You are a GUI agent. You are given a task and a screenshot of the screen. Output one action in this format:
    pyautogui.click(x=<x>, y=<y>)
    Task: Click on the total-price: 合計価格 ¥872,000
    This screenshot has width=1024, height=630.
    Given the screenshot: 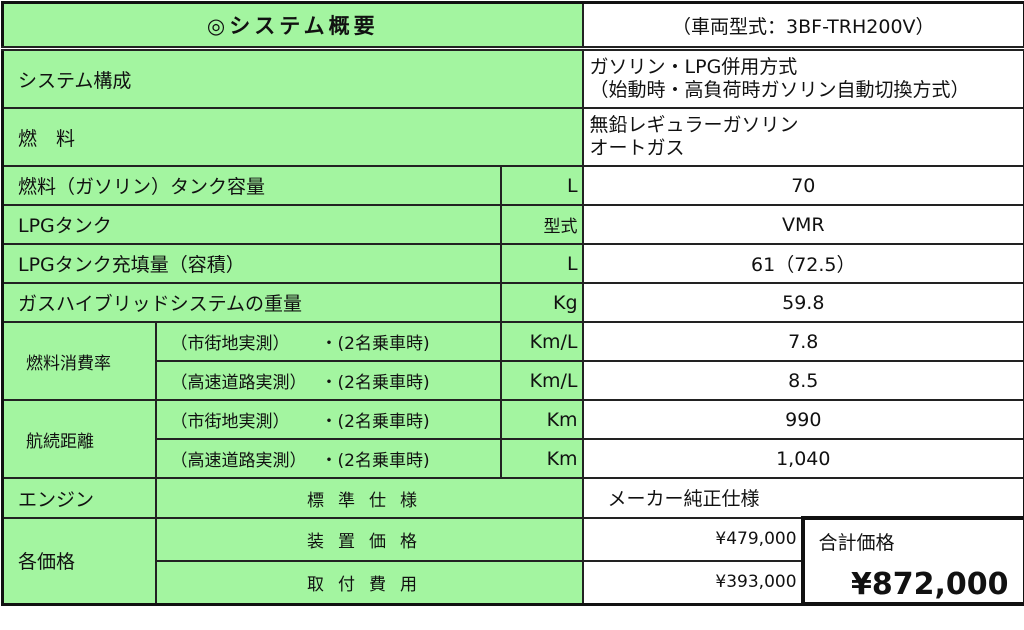 What is the action you would take?
    pyautogui.click(x=912, y=561)
    